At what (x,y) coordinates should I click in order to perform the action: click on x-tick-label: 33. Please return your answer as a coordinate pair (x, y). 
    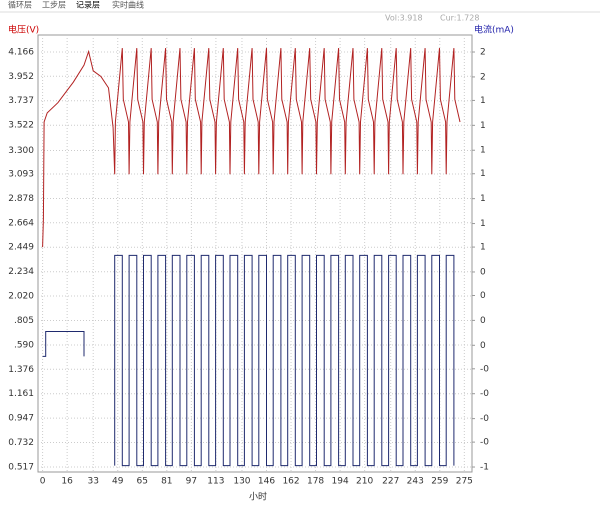
    Looking at the image, I should click on (92, 482).